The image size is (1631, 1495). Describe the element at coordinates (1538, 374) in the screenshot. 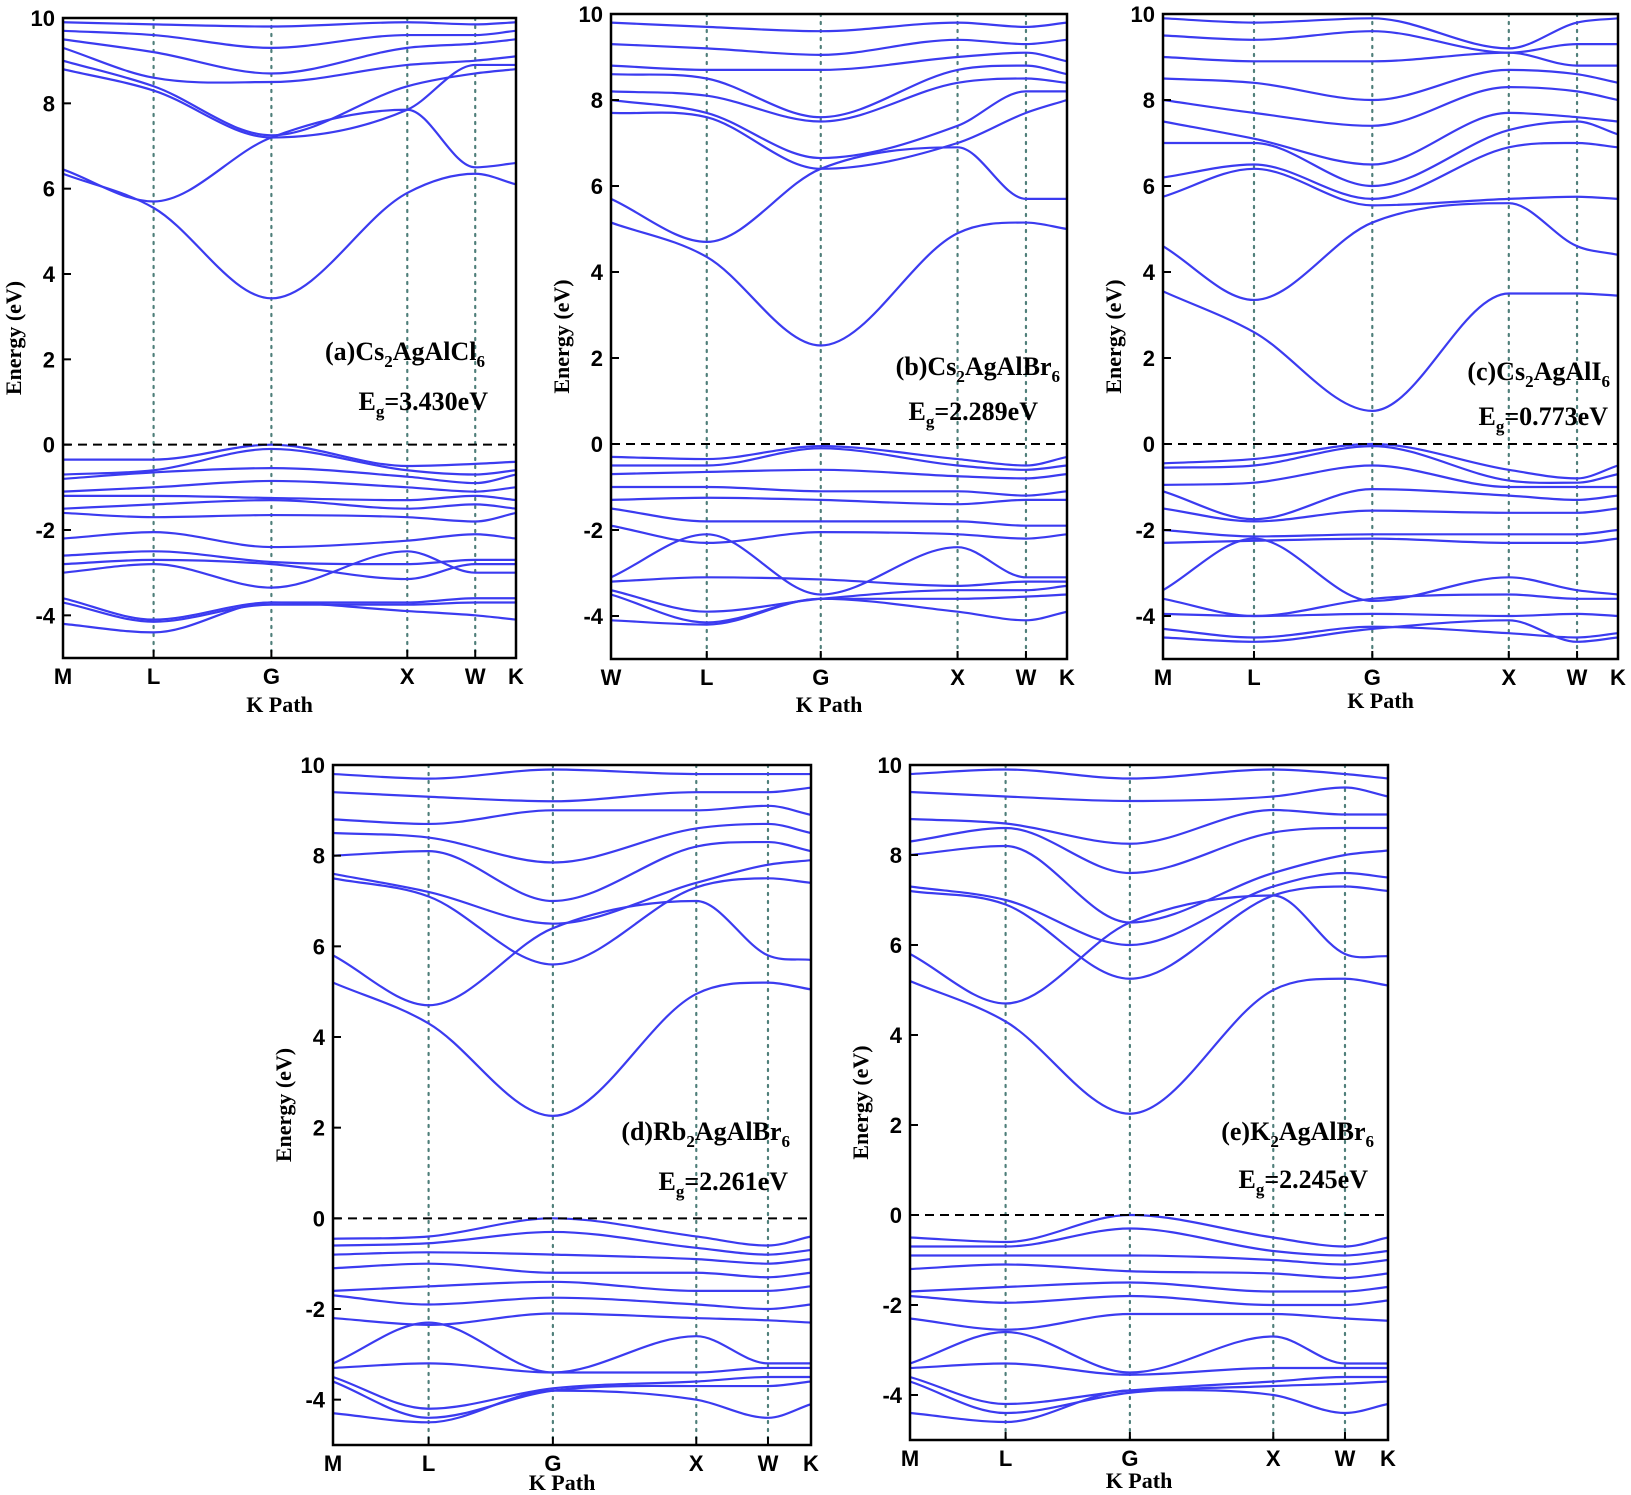

I see `compound-label: (c)Cs2AgAlI6` at that location.